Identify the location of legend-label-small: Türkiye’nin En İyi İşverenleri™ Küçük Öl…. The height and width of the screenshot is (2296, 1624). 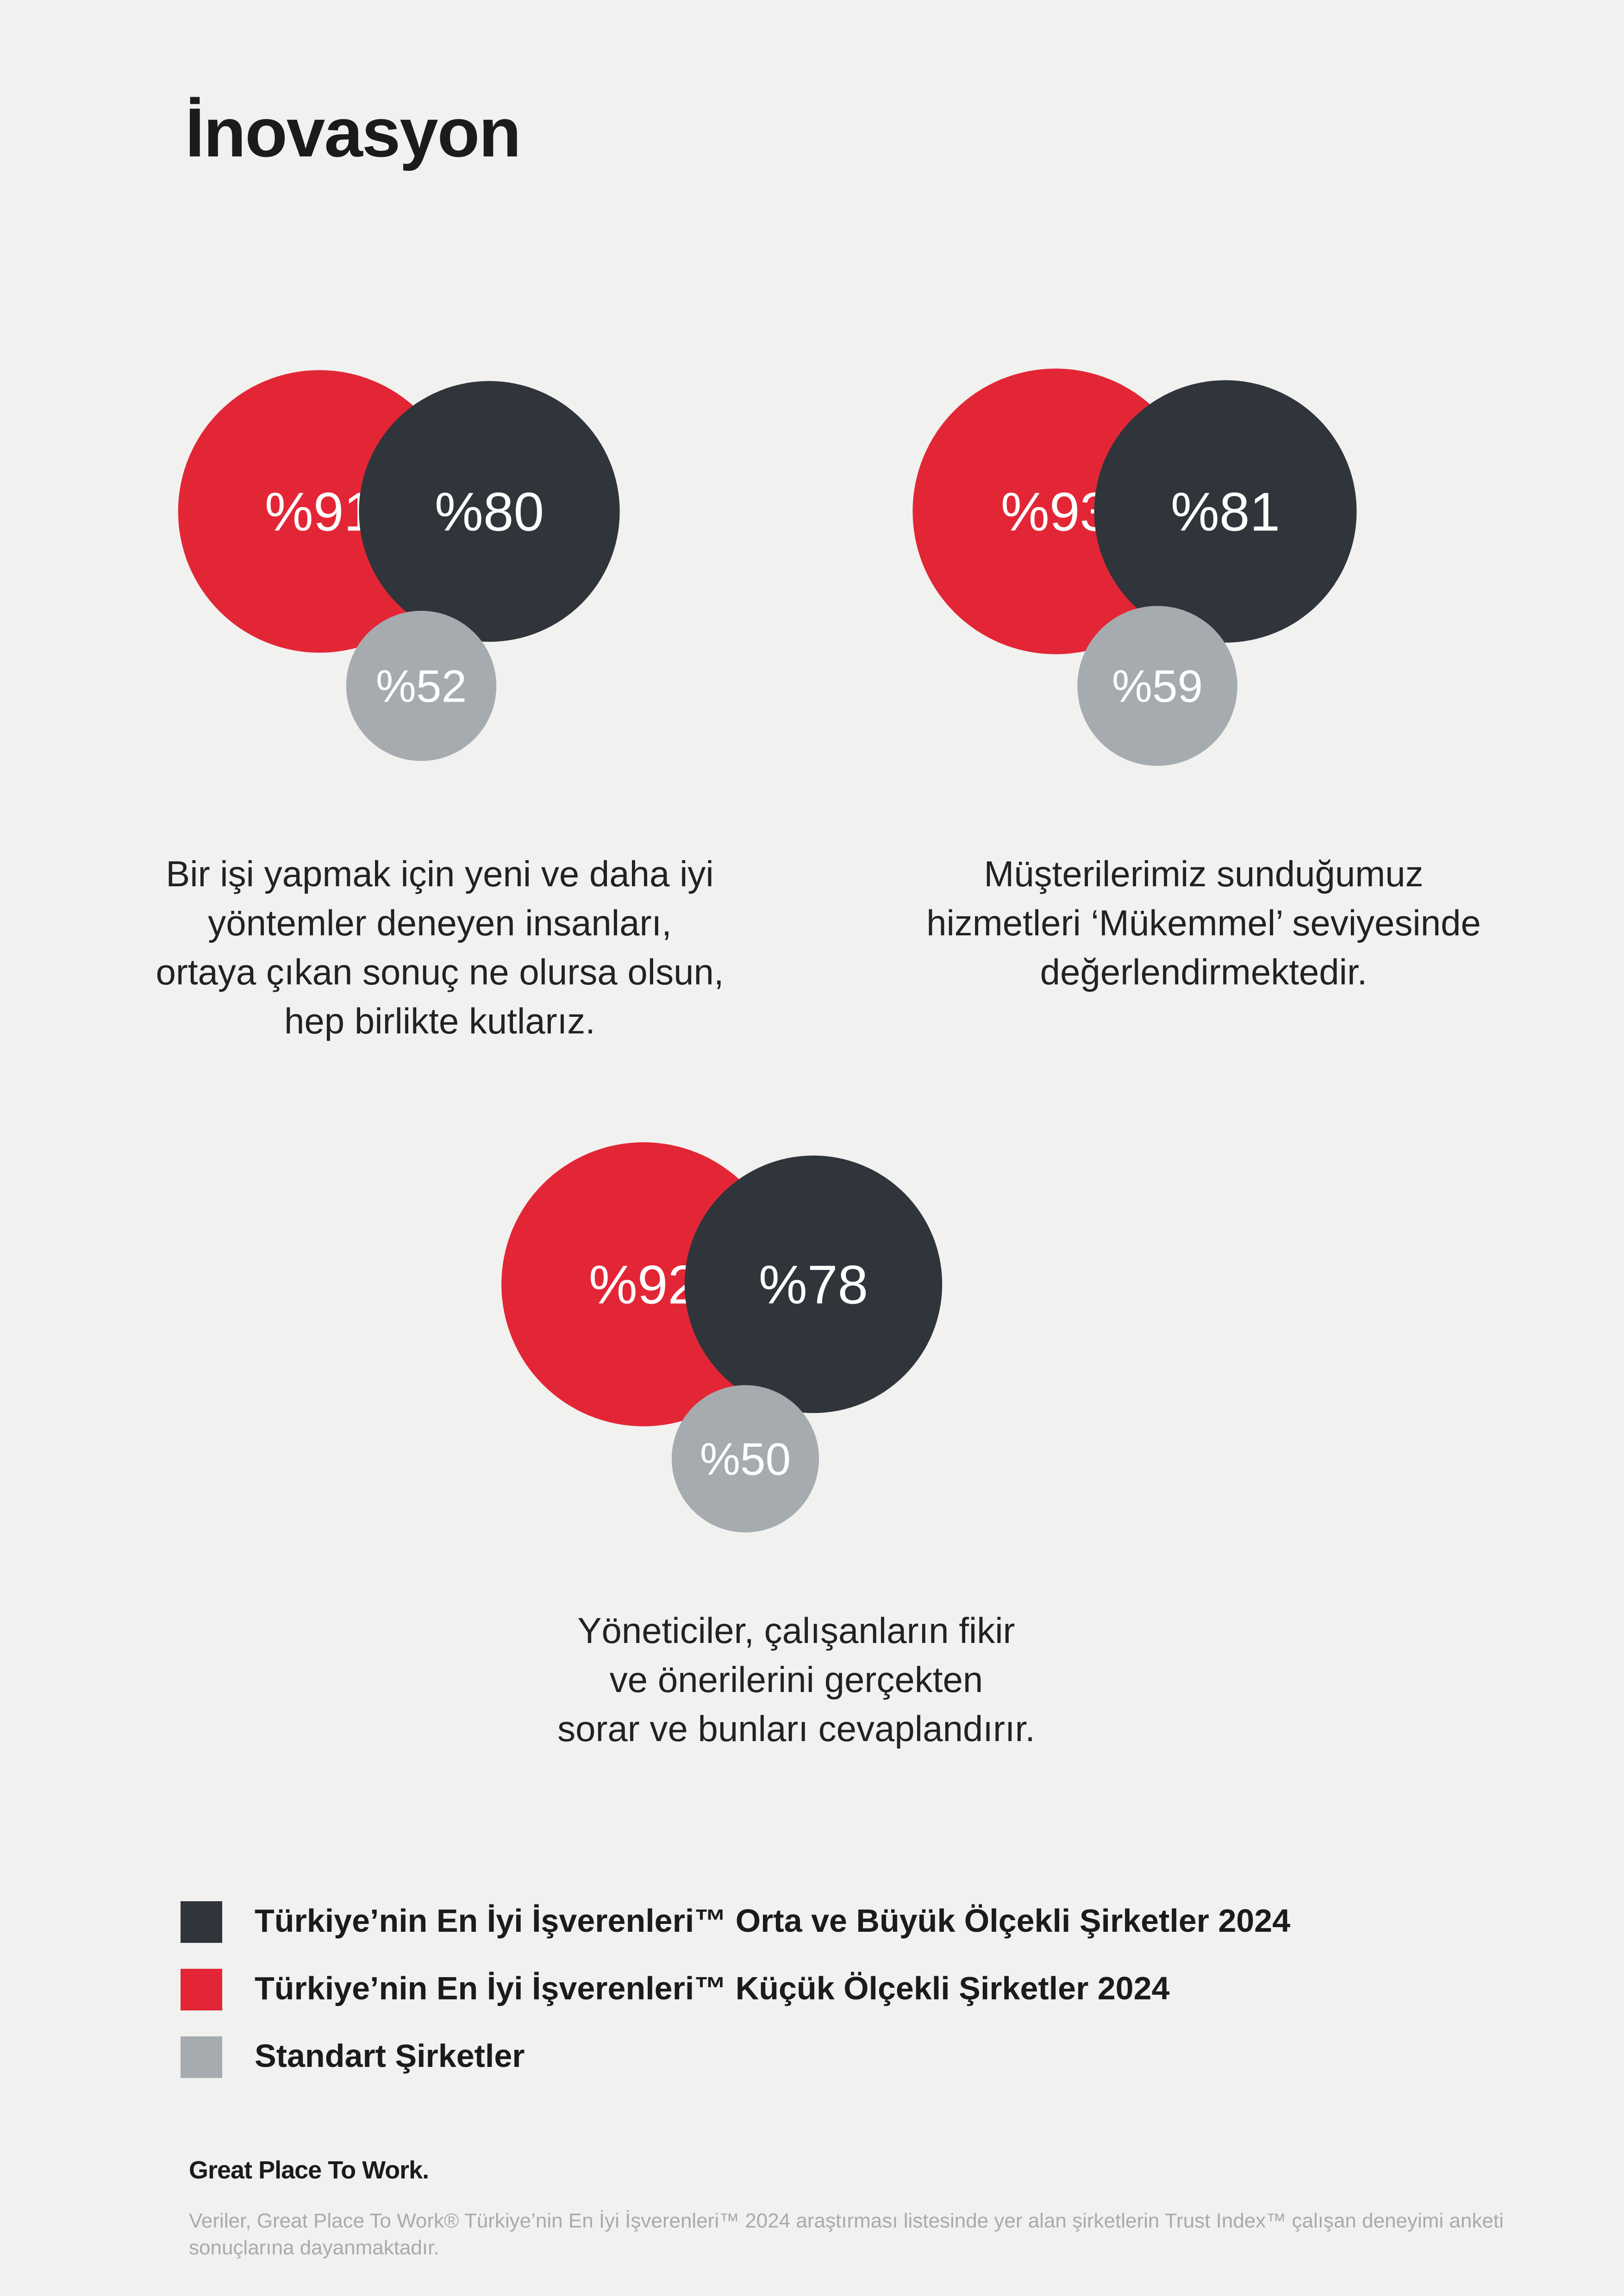
(712, 1988).